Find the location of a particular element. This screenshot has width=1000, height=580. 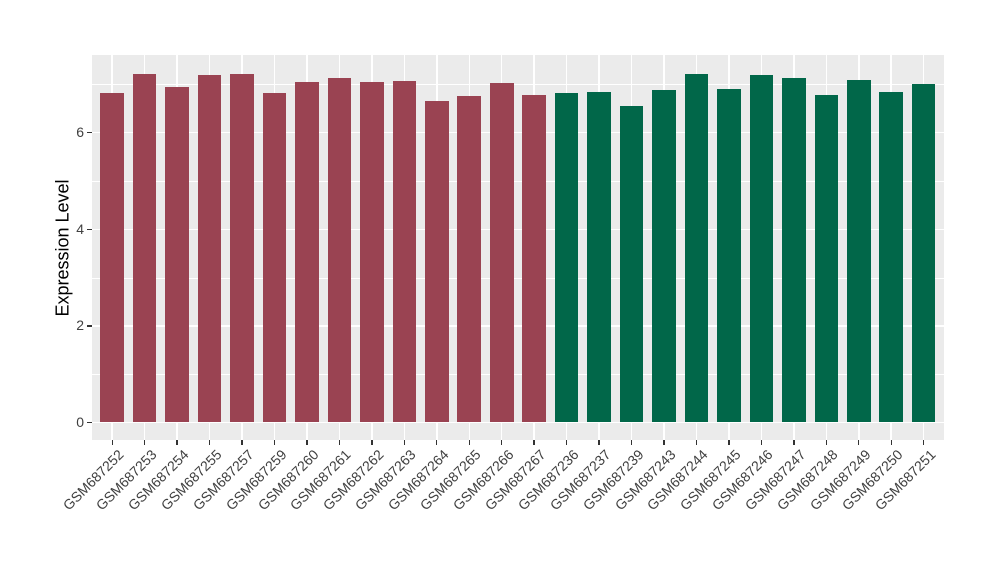

bar-GSM687262 is located at coordinates (372, 252).